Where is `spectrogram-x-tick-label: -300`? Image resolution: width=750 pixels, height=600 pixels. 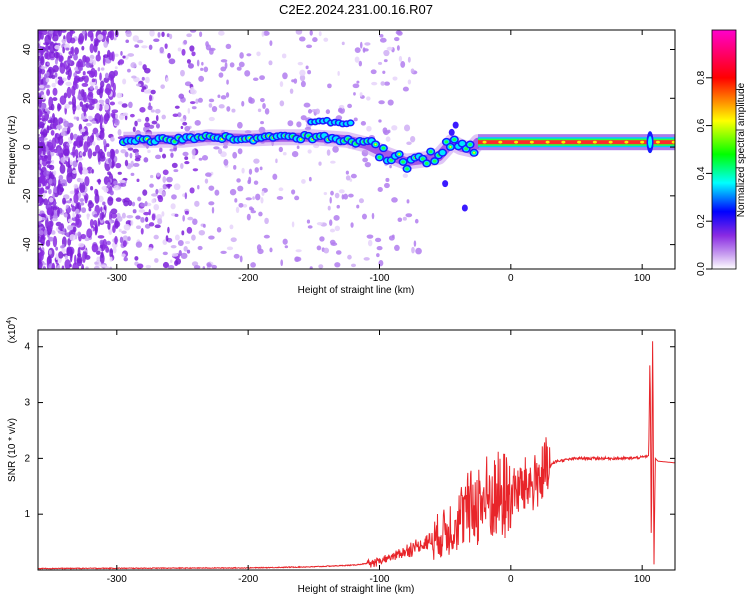 spectrogram-x-tick-label: -300 is located at coordinates (117, 278).